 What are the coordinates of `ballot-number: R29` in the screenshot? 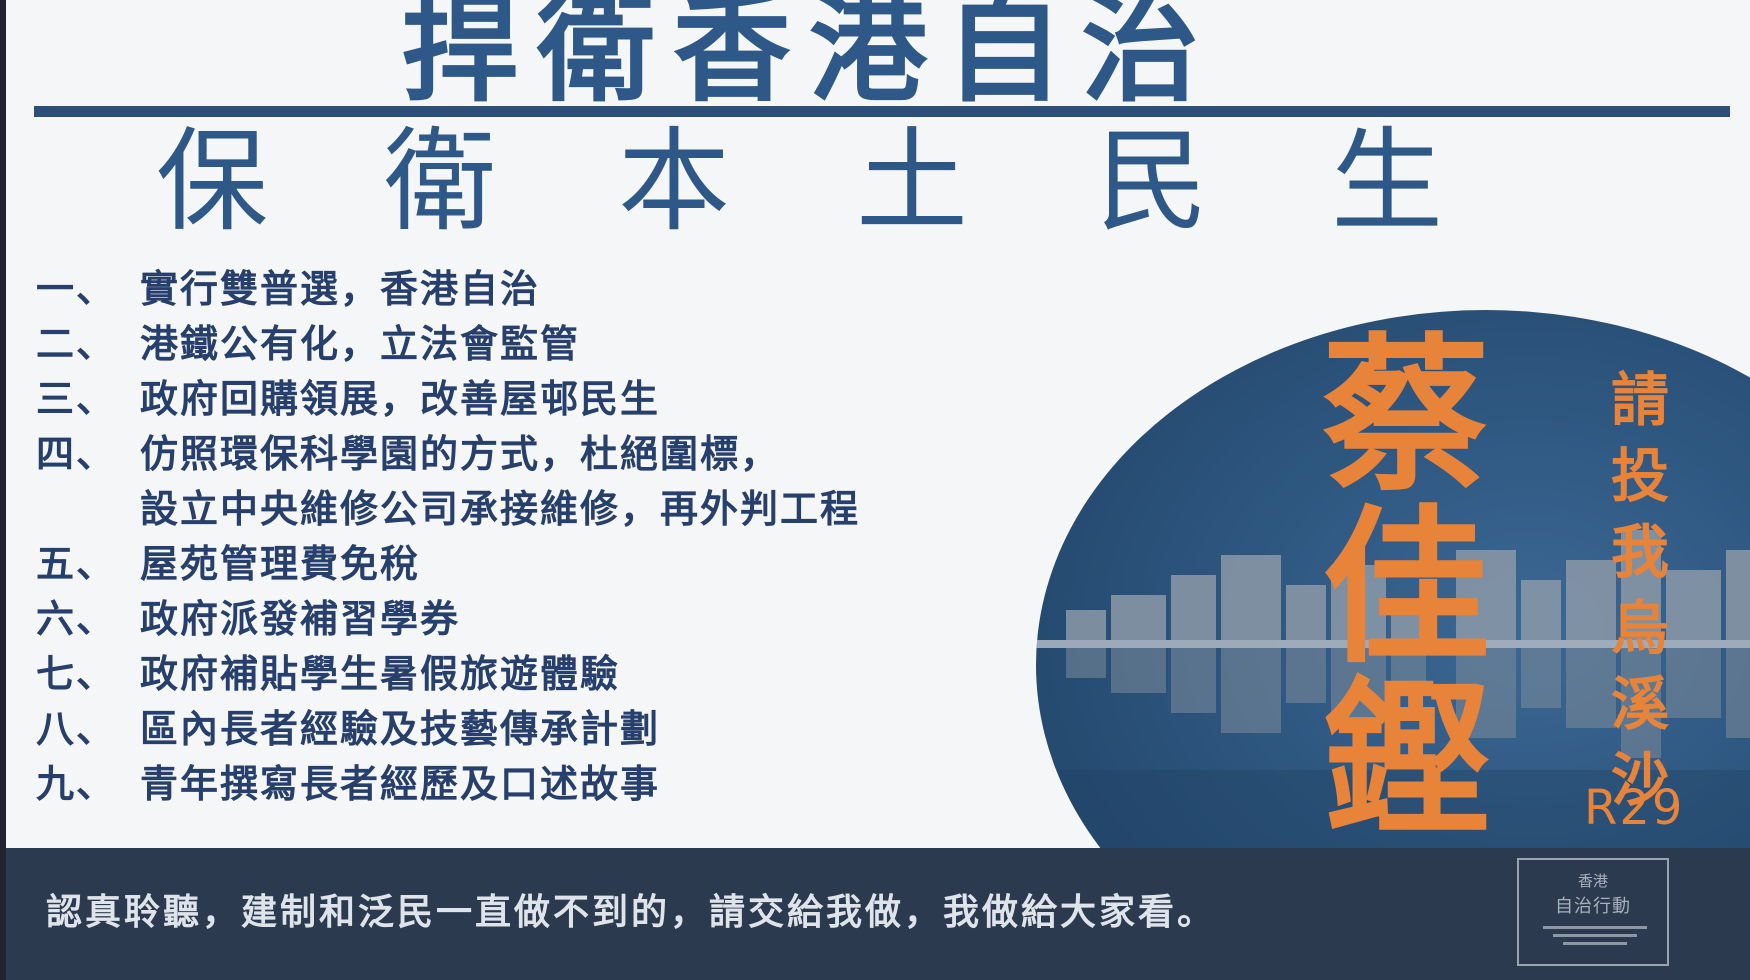 It's located at (1634, 808).